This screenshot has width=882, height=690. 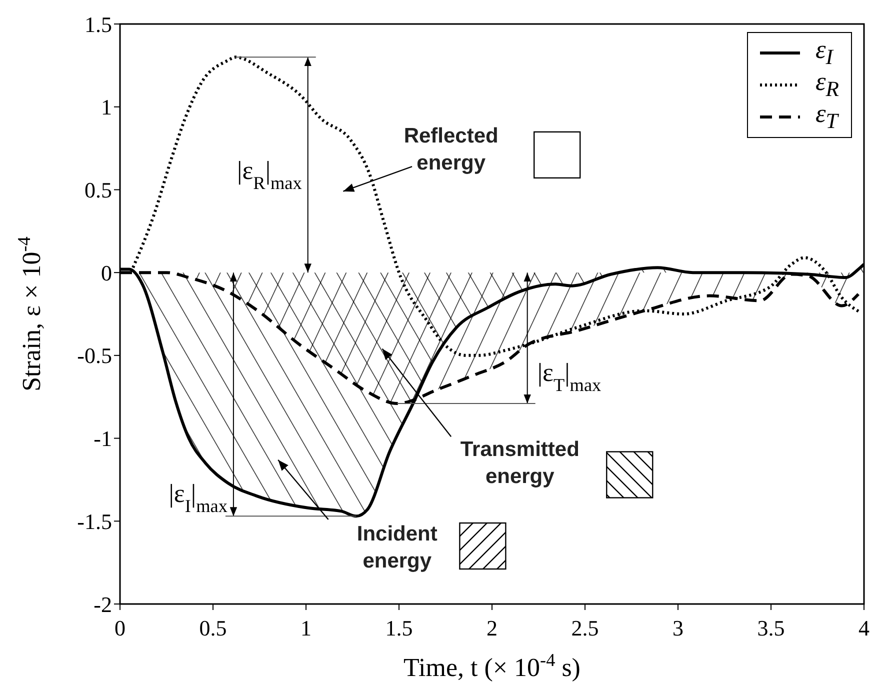 I want to click on legend-label: ε$_{R}$, so click(x=827, y=84).